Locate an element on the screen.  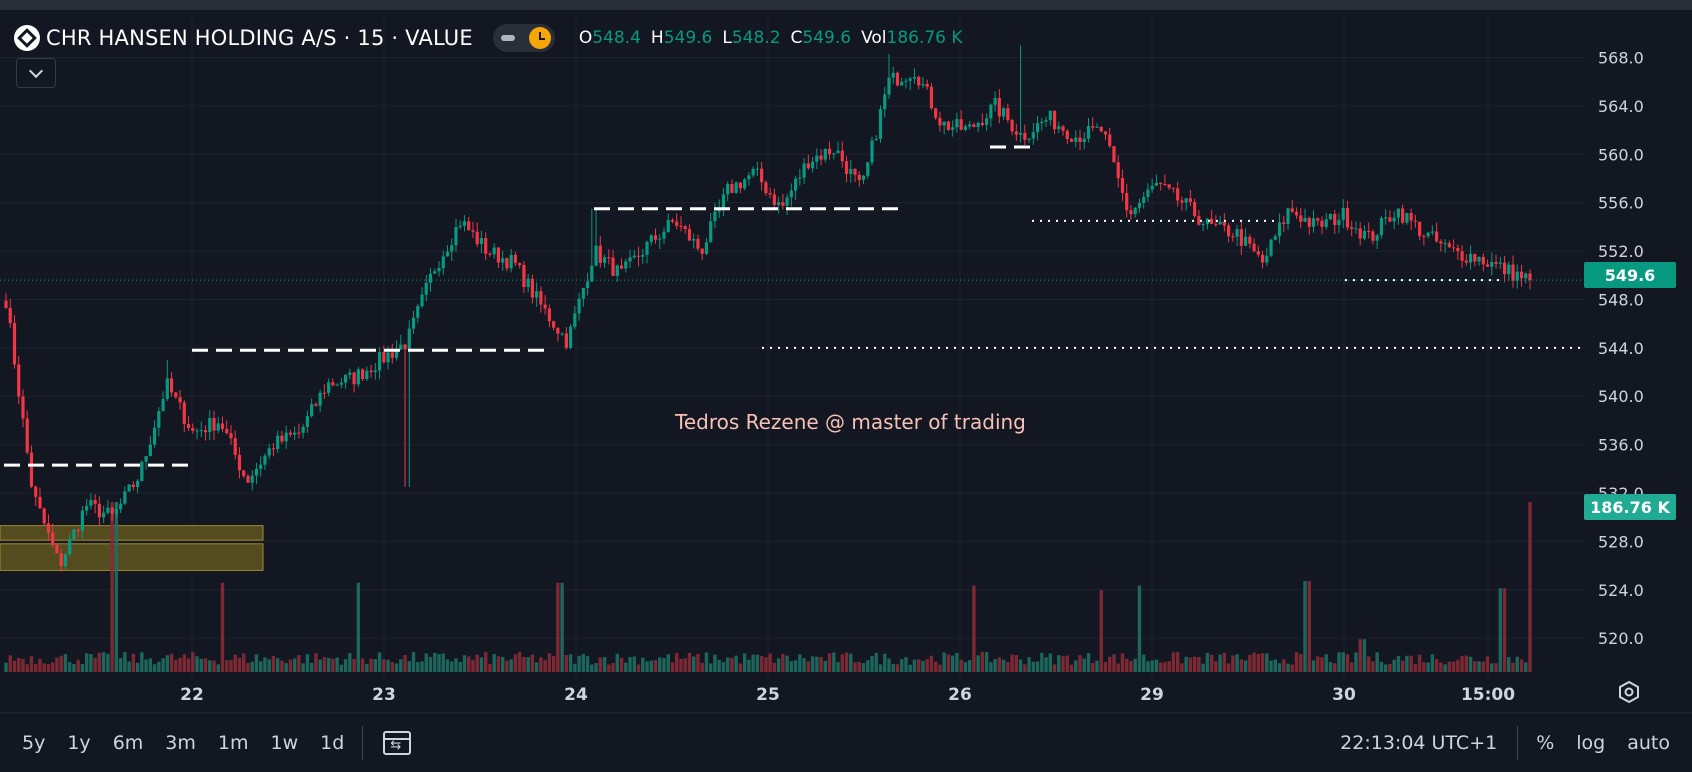
range-1d-button: 1d is located at coordinates (332, 743).